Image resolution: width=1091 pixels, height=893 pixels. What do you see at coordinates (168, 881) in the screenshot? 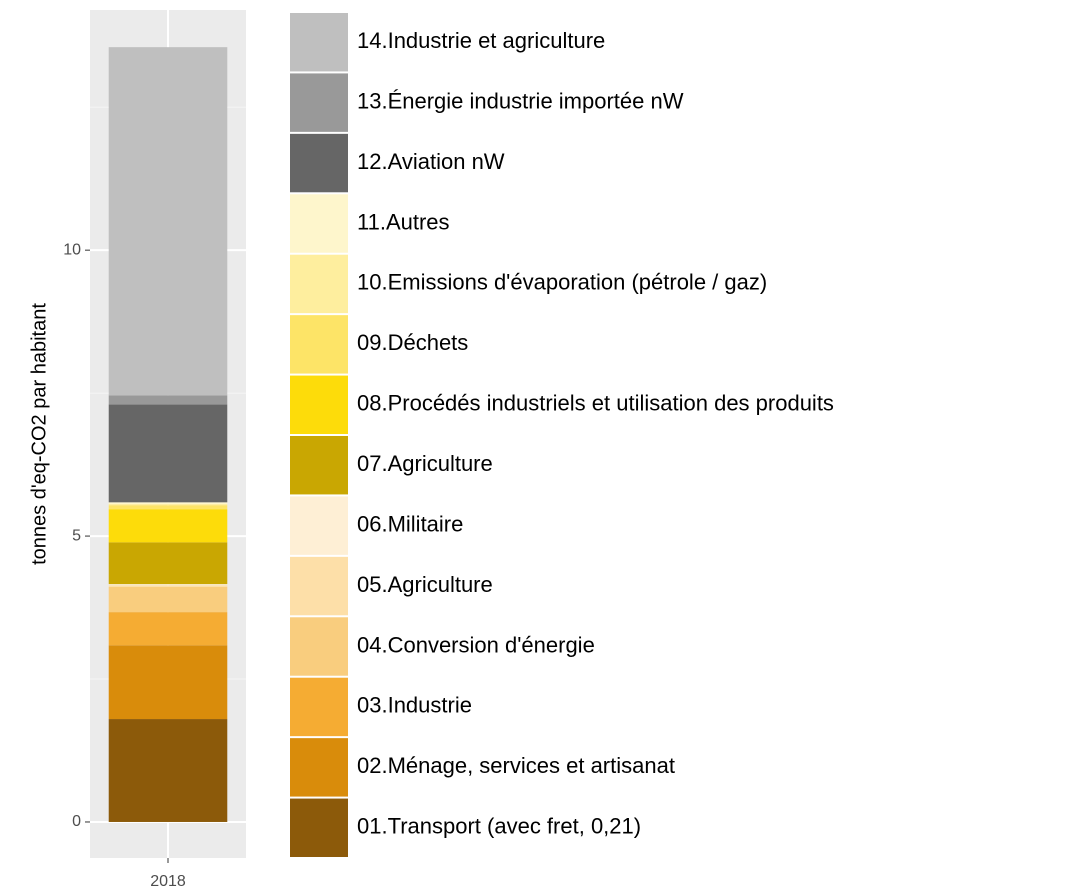
I see `x-tick-label: 2018` at bounding box center [168, 881].